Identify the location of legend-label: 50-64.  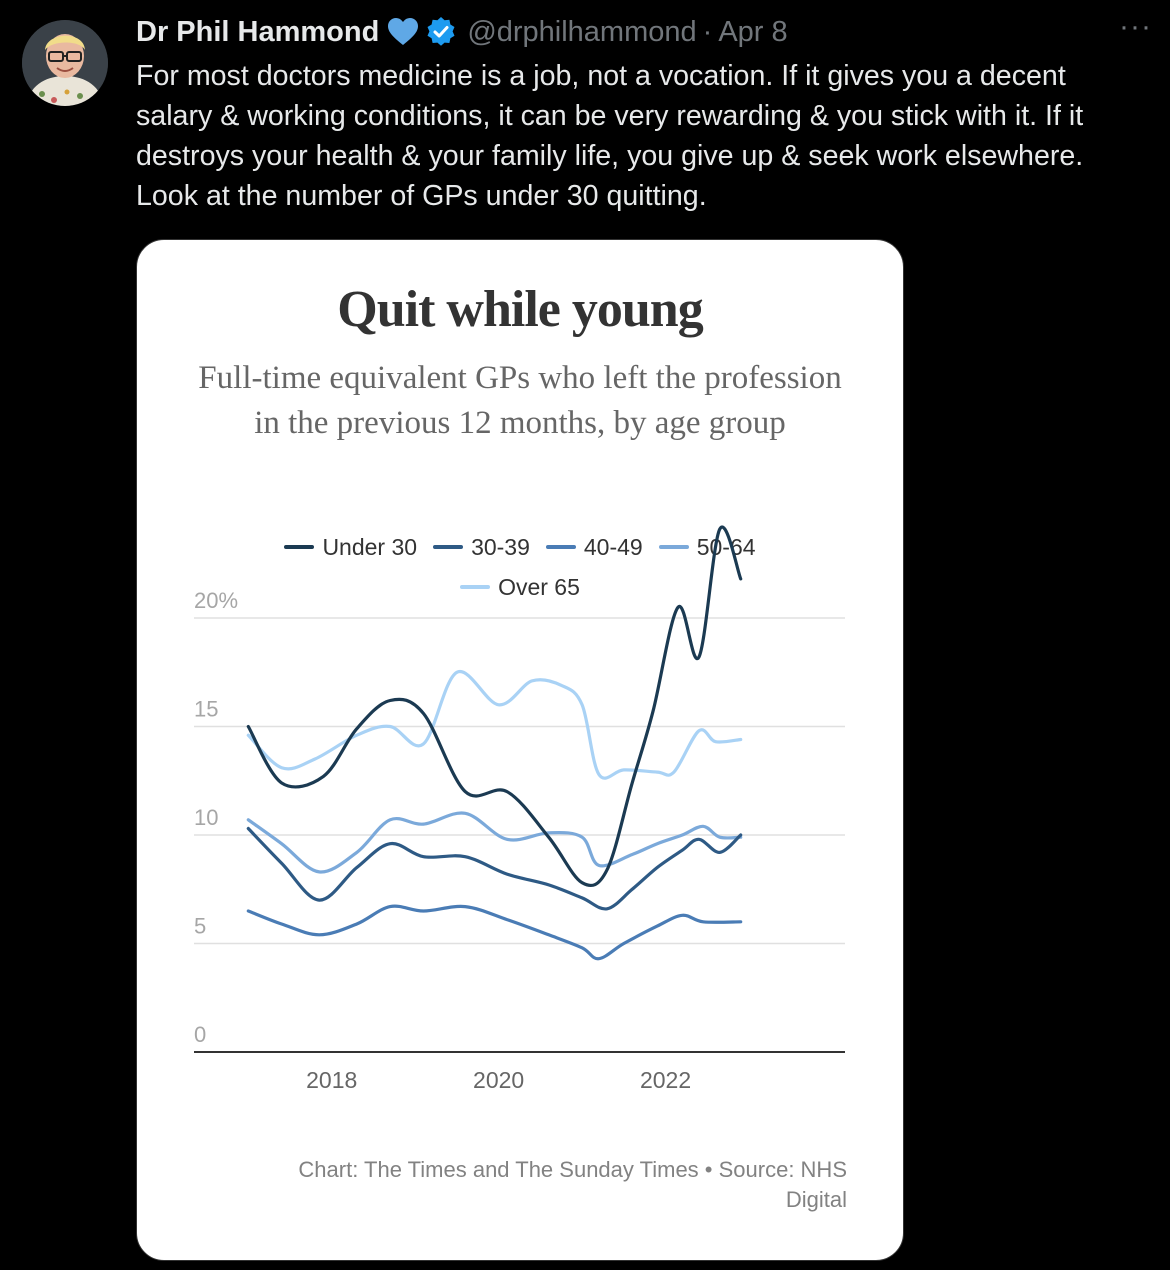
(726, 546).